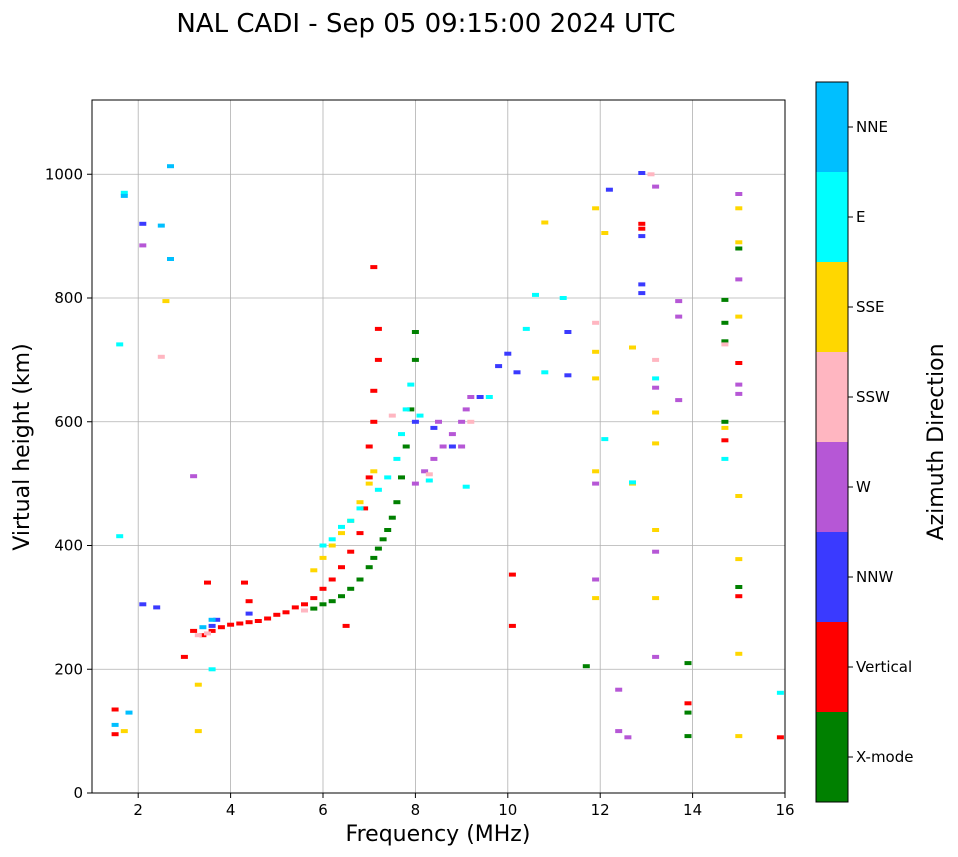 The image size is (958, 857). I want to click on y-tick-label: 800, so click(68, 298).